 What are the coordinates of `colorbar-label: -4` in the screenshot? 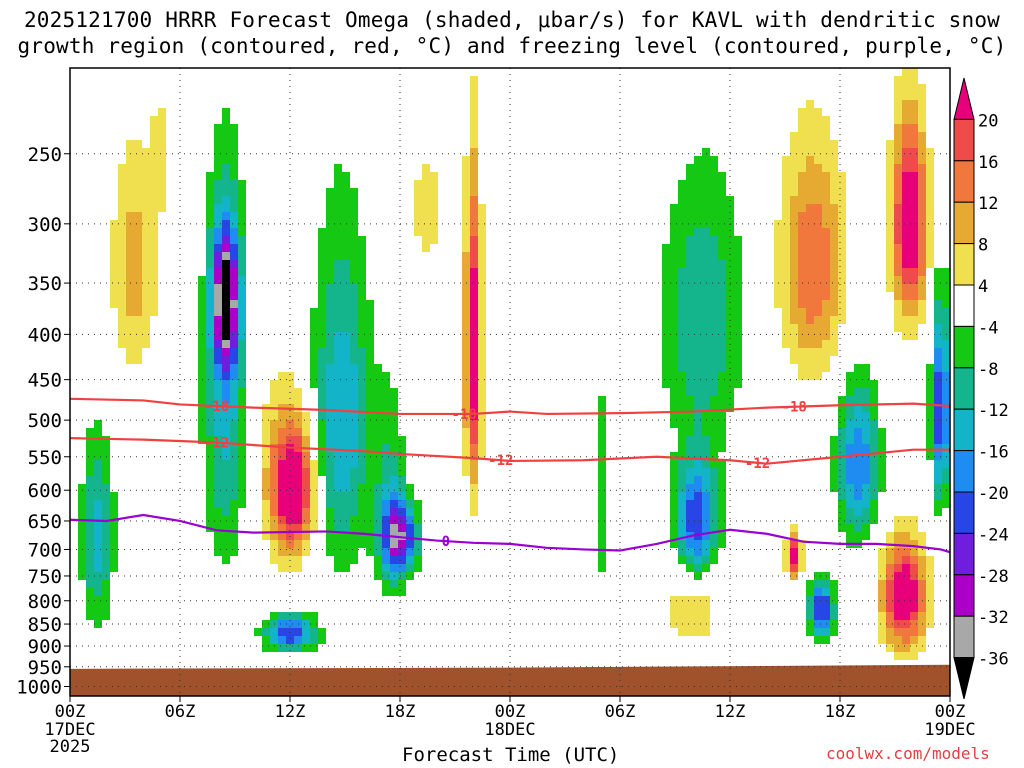 It's located at (988, 328).